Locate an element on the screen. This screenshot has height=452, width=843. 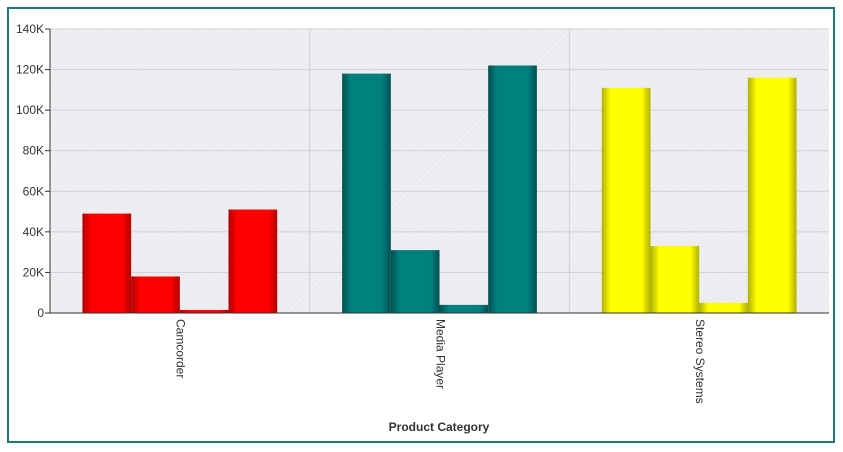
x-category-label: Camcorder is located at coordinates (181, 348).